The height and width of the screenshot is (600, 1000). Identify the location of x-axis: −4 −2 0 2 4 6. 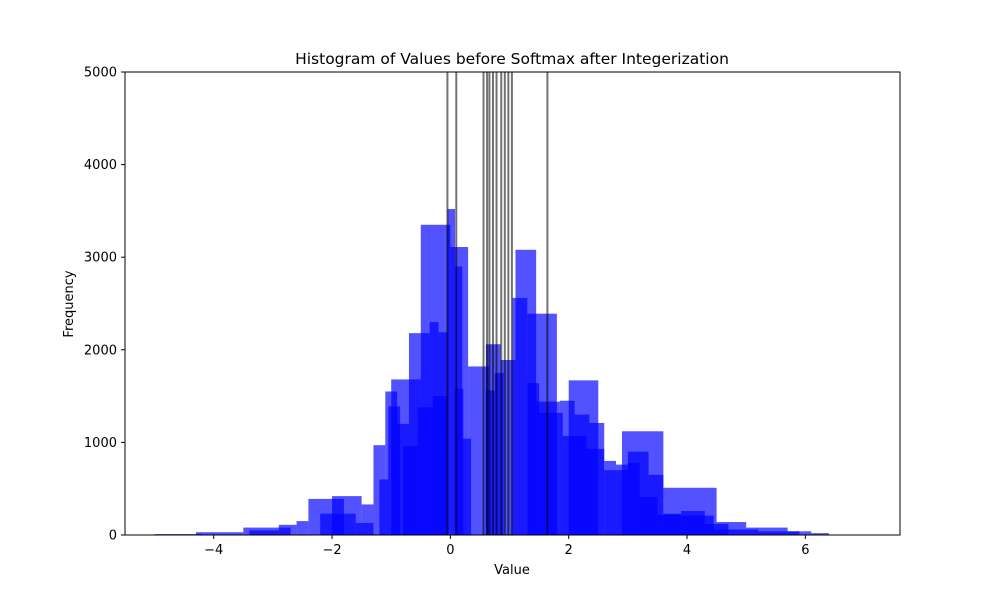
(506, 546).